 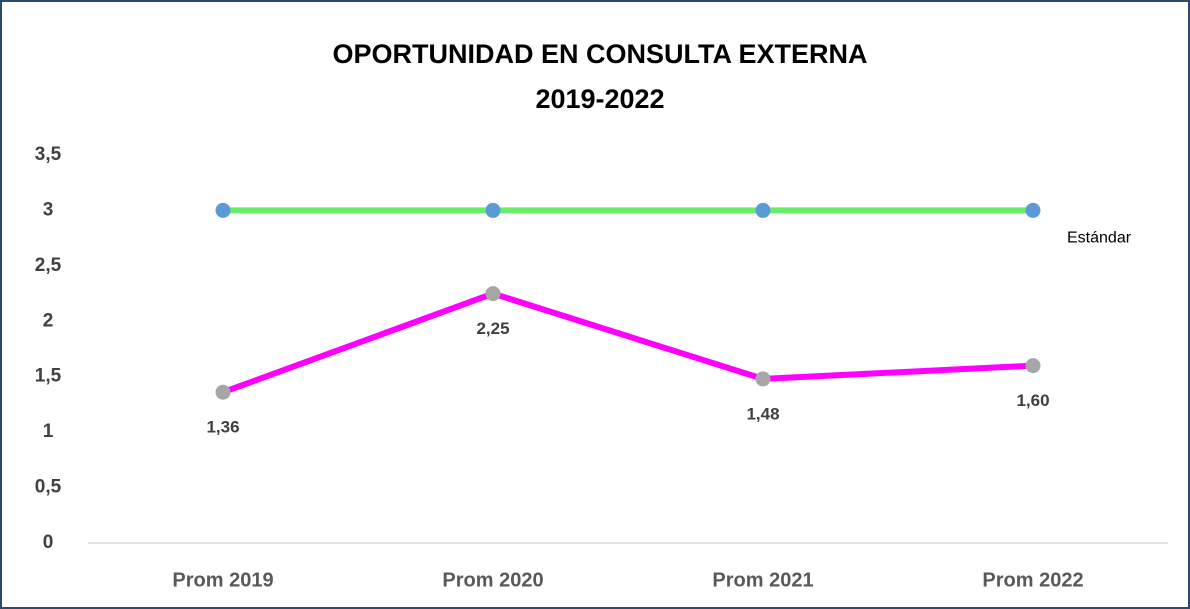 I want to click on data-label: 2,25, so click(x=492, y=328).